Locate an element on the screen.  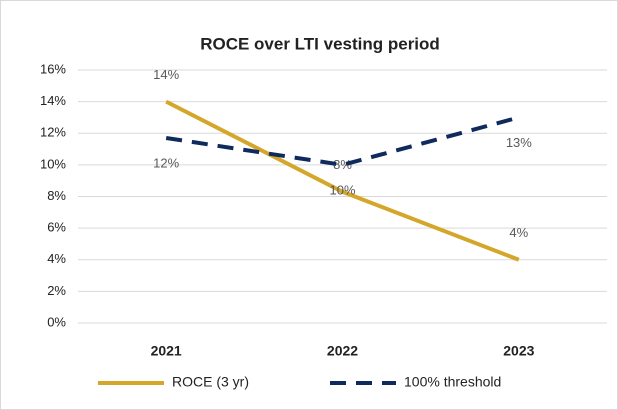
x-tick-label: 2023 is located at coordinates (518, 351).